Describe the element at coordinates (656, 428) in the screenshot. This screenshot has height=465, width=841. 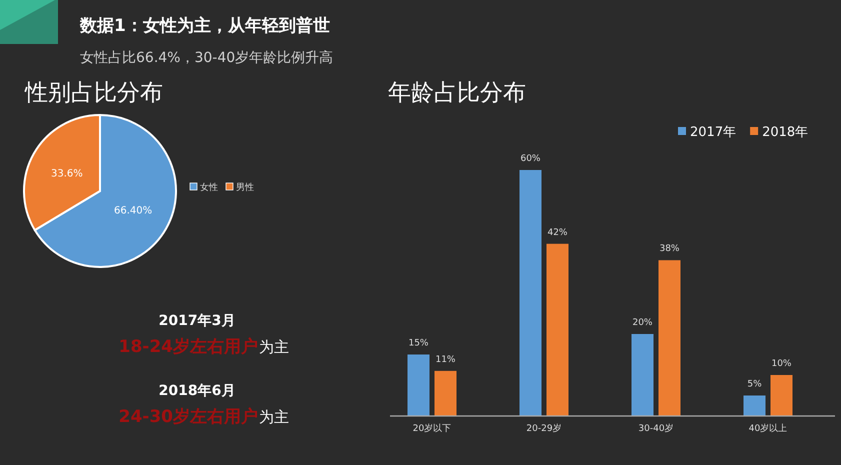
I see `x-tick-label: 30-40岁` at that location.